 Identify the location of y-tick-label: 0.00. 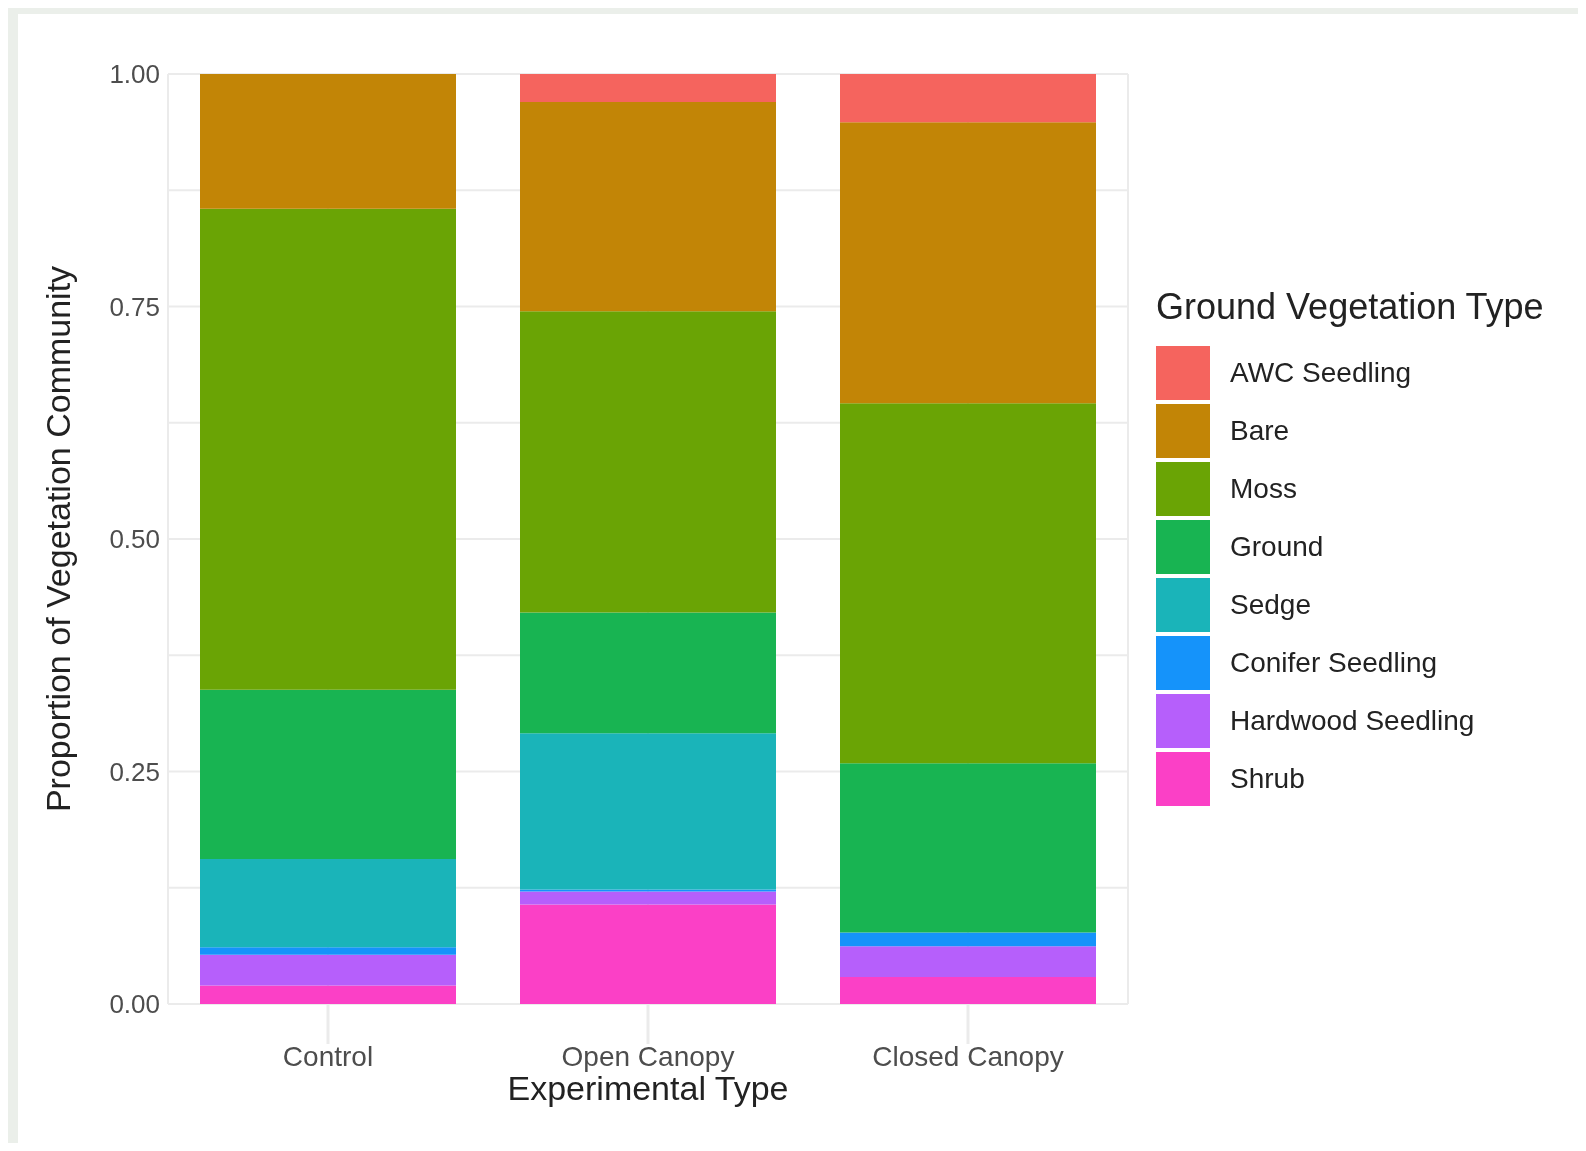
(134, 1004).